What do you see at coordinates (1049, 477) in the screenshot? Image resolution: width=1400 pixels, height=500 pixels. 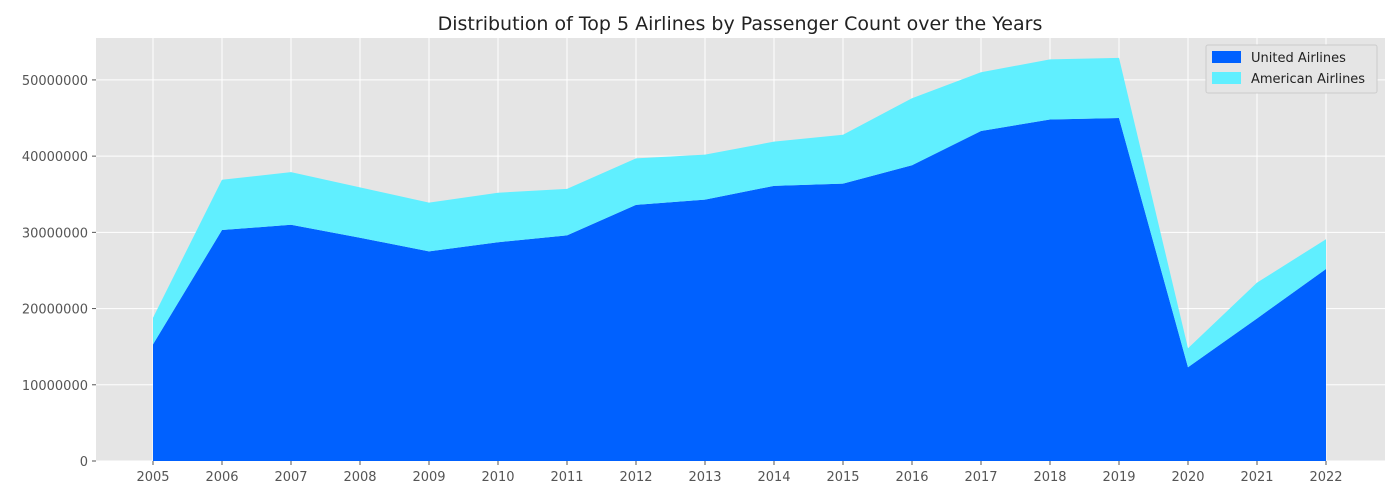 I see `x-tick-label: 2018` at bounding box center [1049, 477].